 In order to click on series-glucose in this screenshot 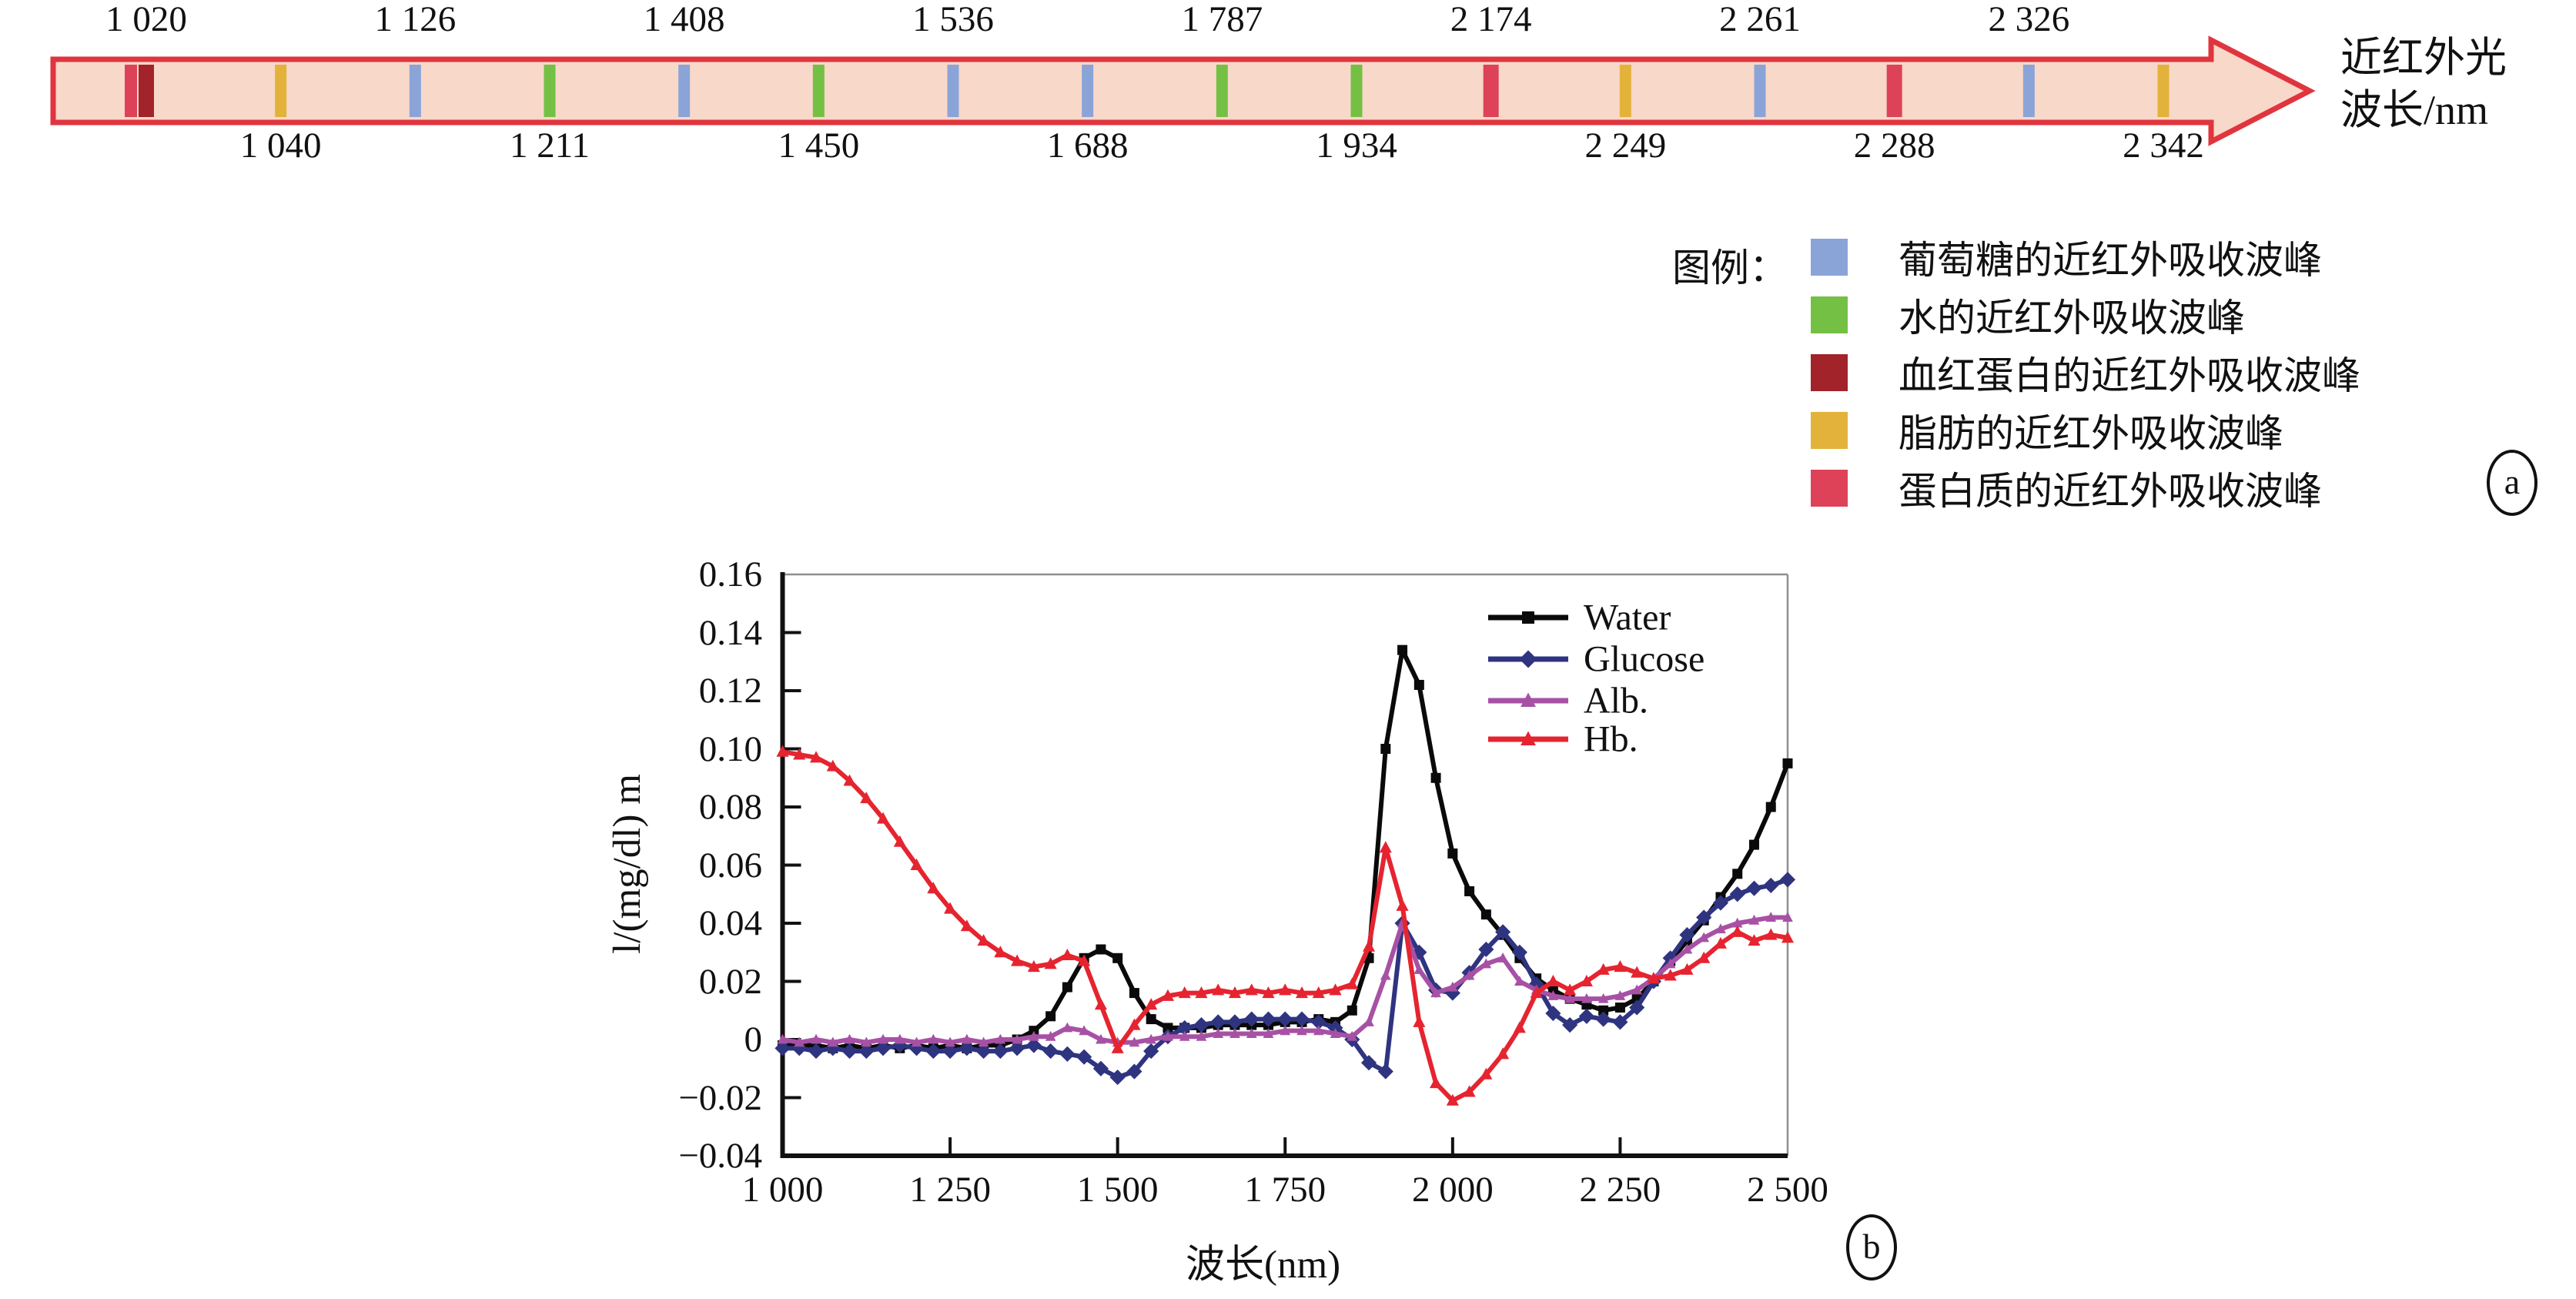, I will do `click(1285, 979)`.